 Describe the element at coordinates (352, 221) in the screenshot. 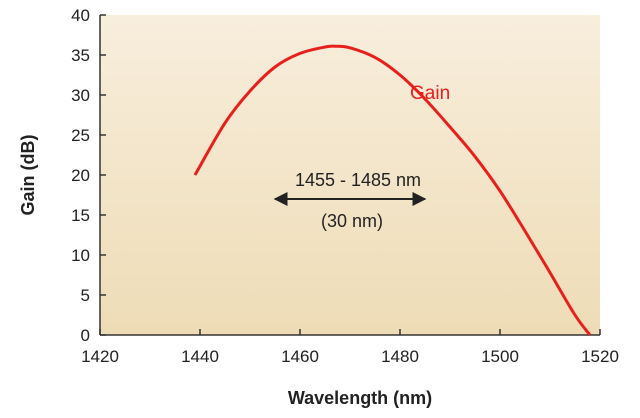

I see `gain-bandwidth-width-text: (30 nm)` at that location.